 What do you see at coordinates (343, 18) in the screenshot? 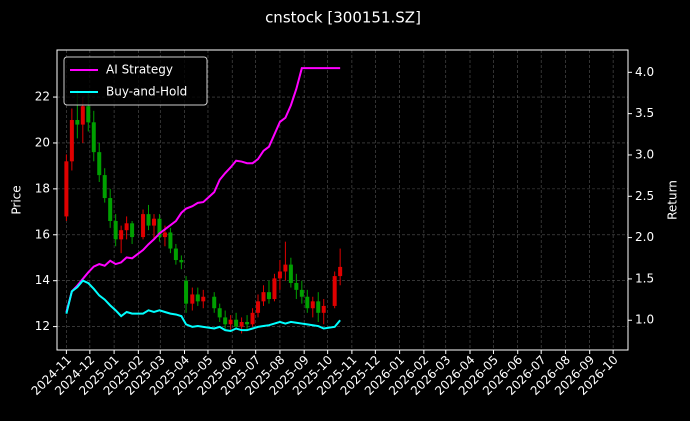
I see `chart-title: cnstock [300151.SZ]` at bounding box center [343, 18].